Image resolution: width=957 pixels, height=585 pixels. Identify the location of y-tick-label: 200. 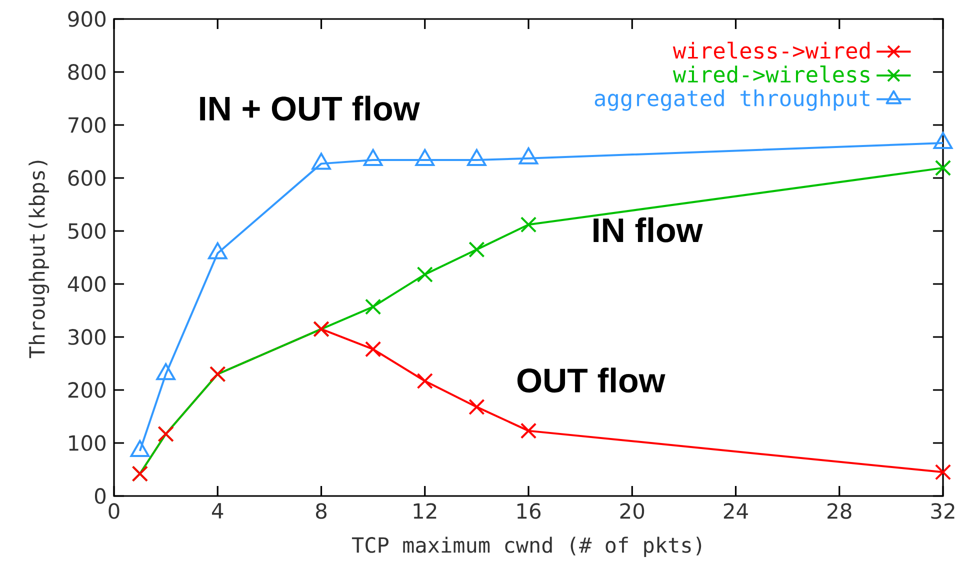
(87, 390).